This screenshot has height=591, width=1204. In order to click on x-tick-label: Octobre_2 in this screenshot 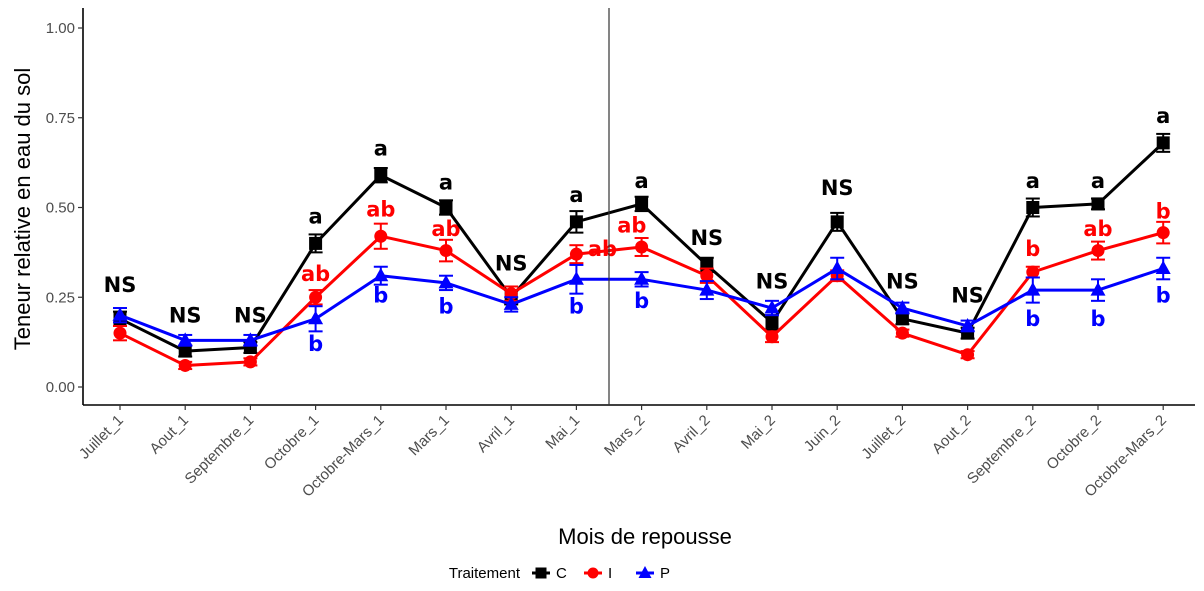, I will do `click(1074, 443)`.